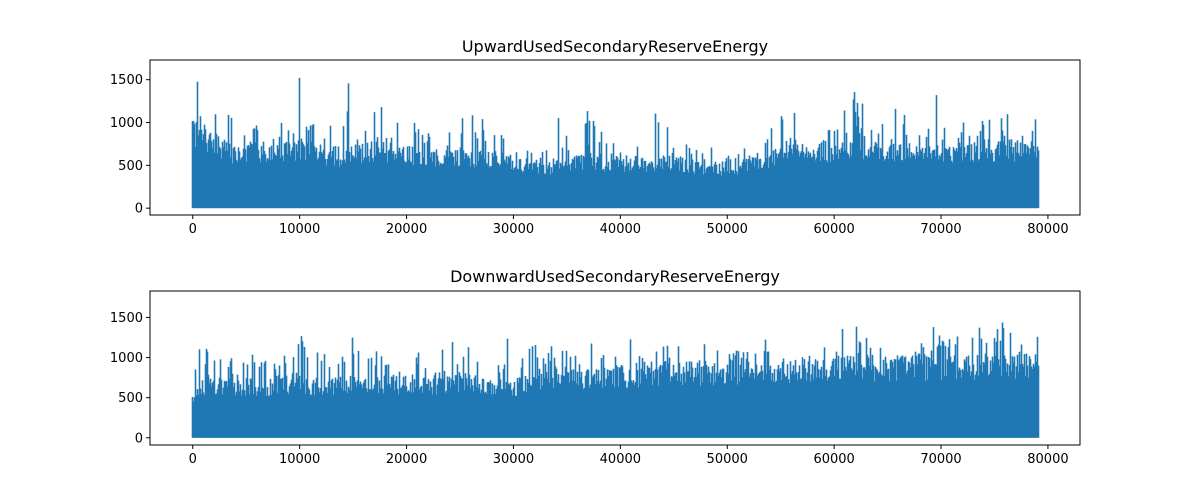 This screenshot has height=500, width=1200. What do you see at coordinates (193, 459) in the screenshot?
I see `downward-x-tick-label: 0` at bounding box center [193, 459].